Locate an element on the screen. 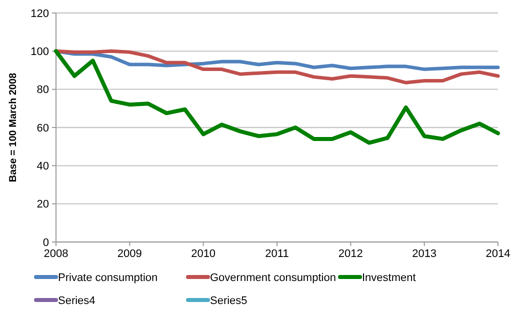  y-tick-label: 40 is located at coordinates (42, 166).